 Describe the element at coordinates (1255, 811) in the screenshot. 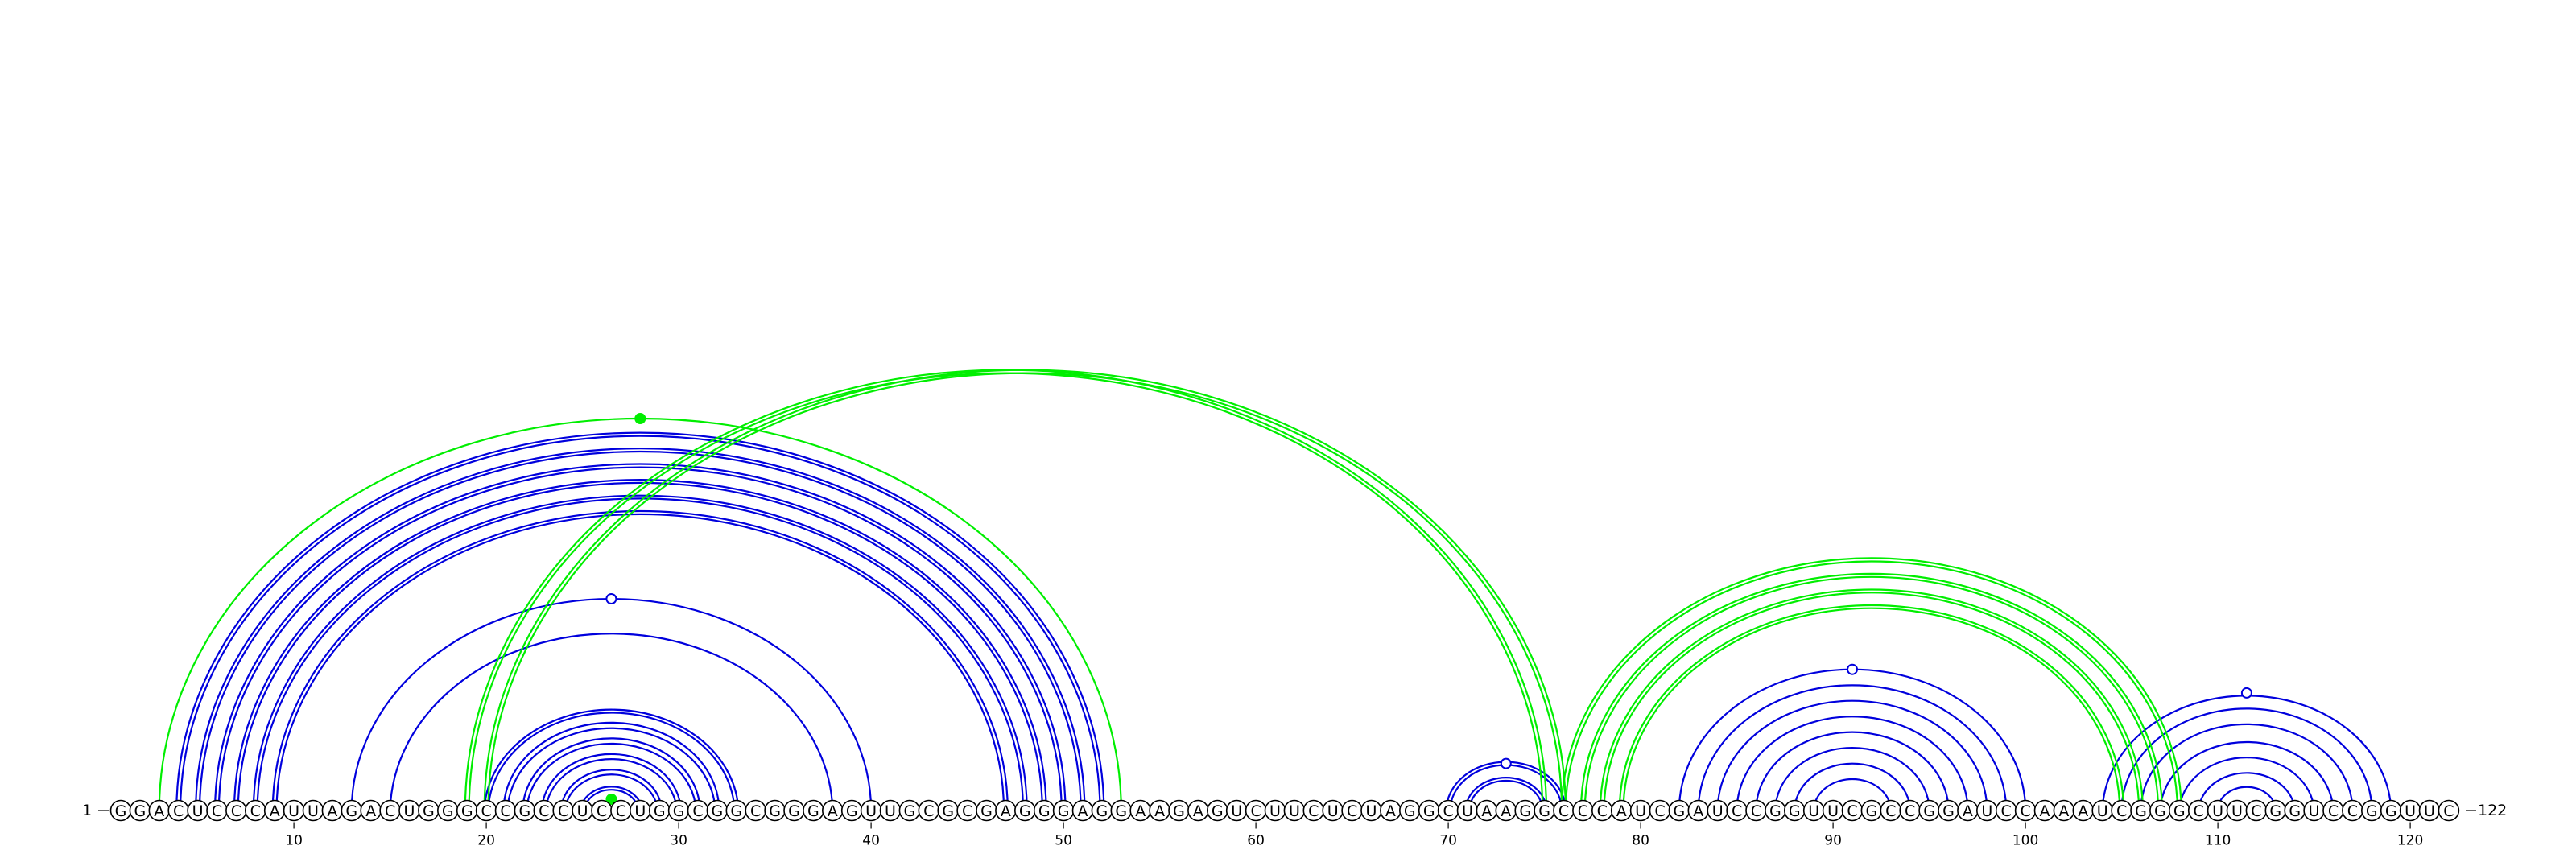

I see `nucleotide-60: C` at that location.